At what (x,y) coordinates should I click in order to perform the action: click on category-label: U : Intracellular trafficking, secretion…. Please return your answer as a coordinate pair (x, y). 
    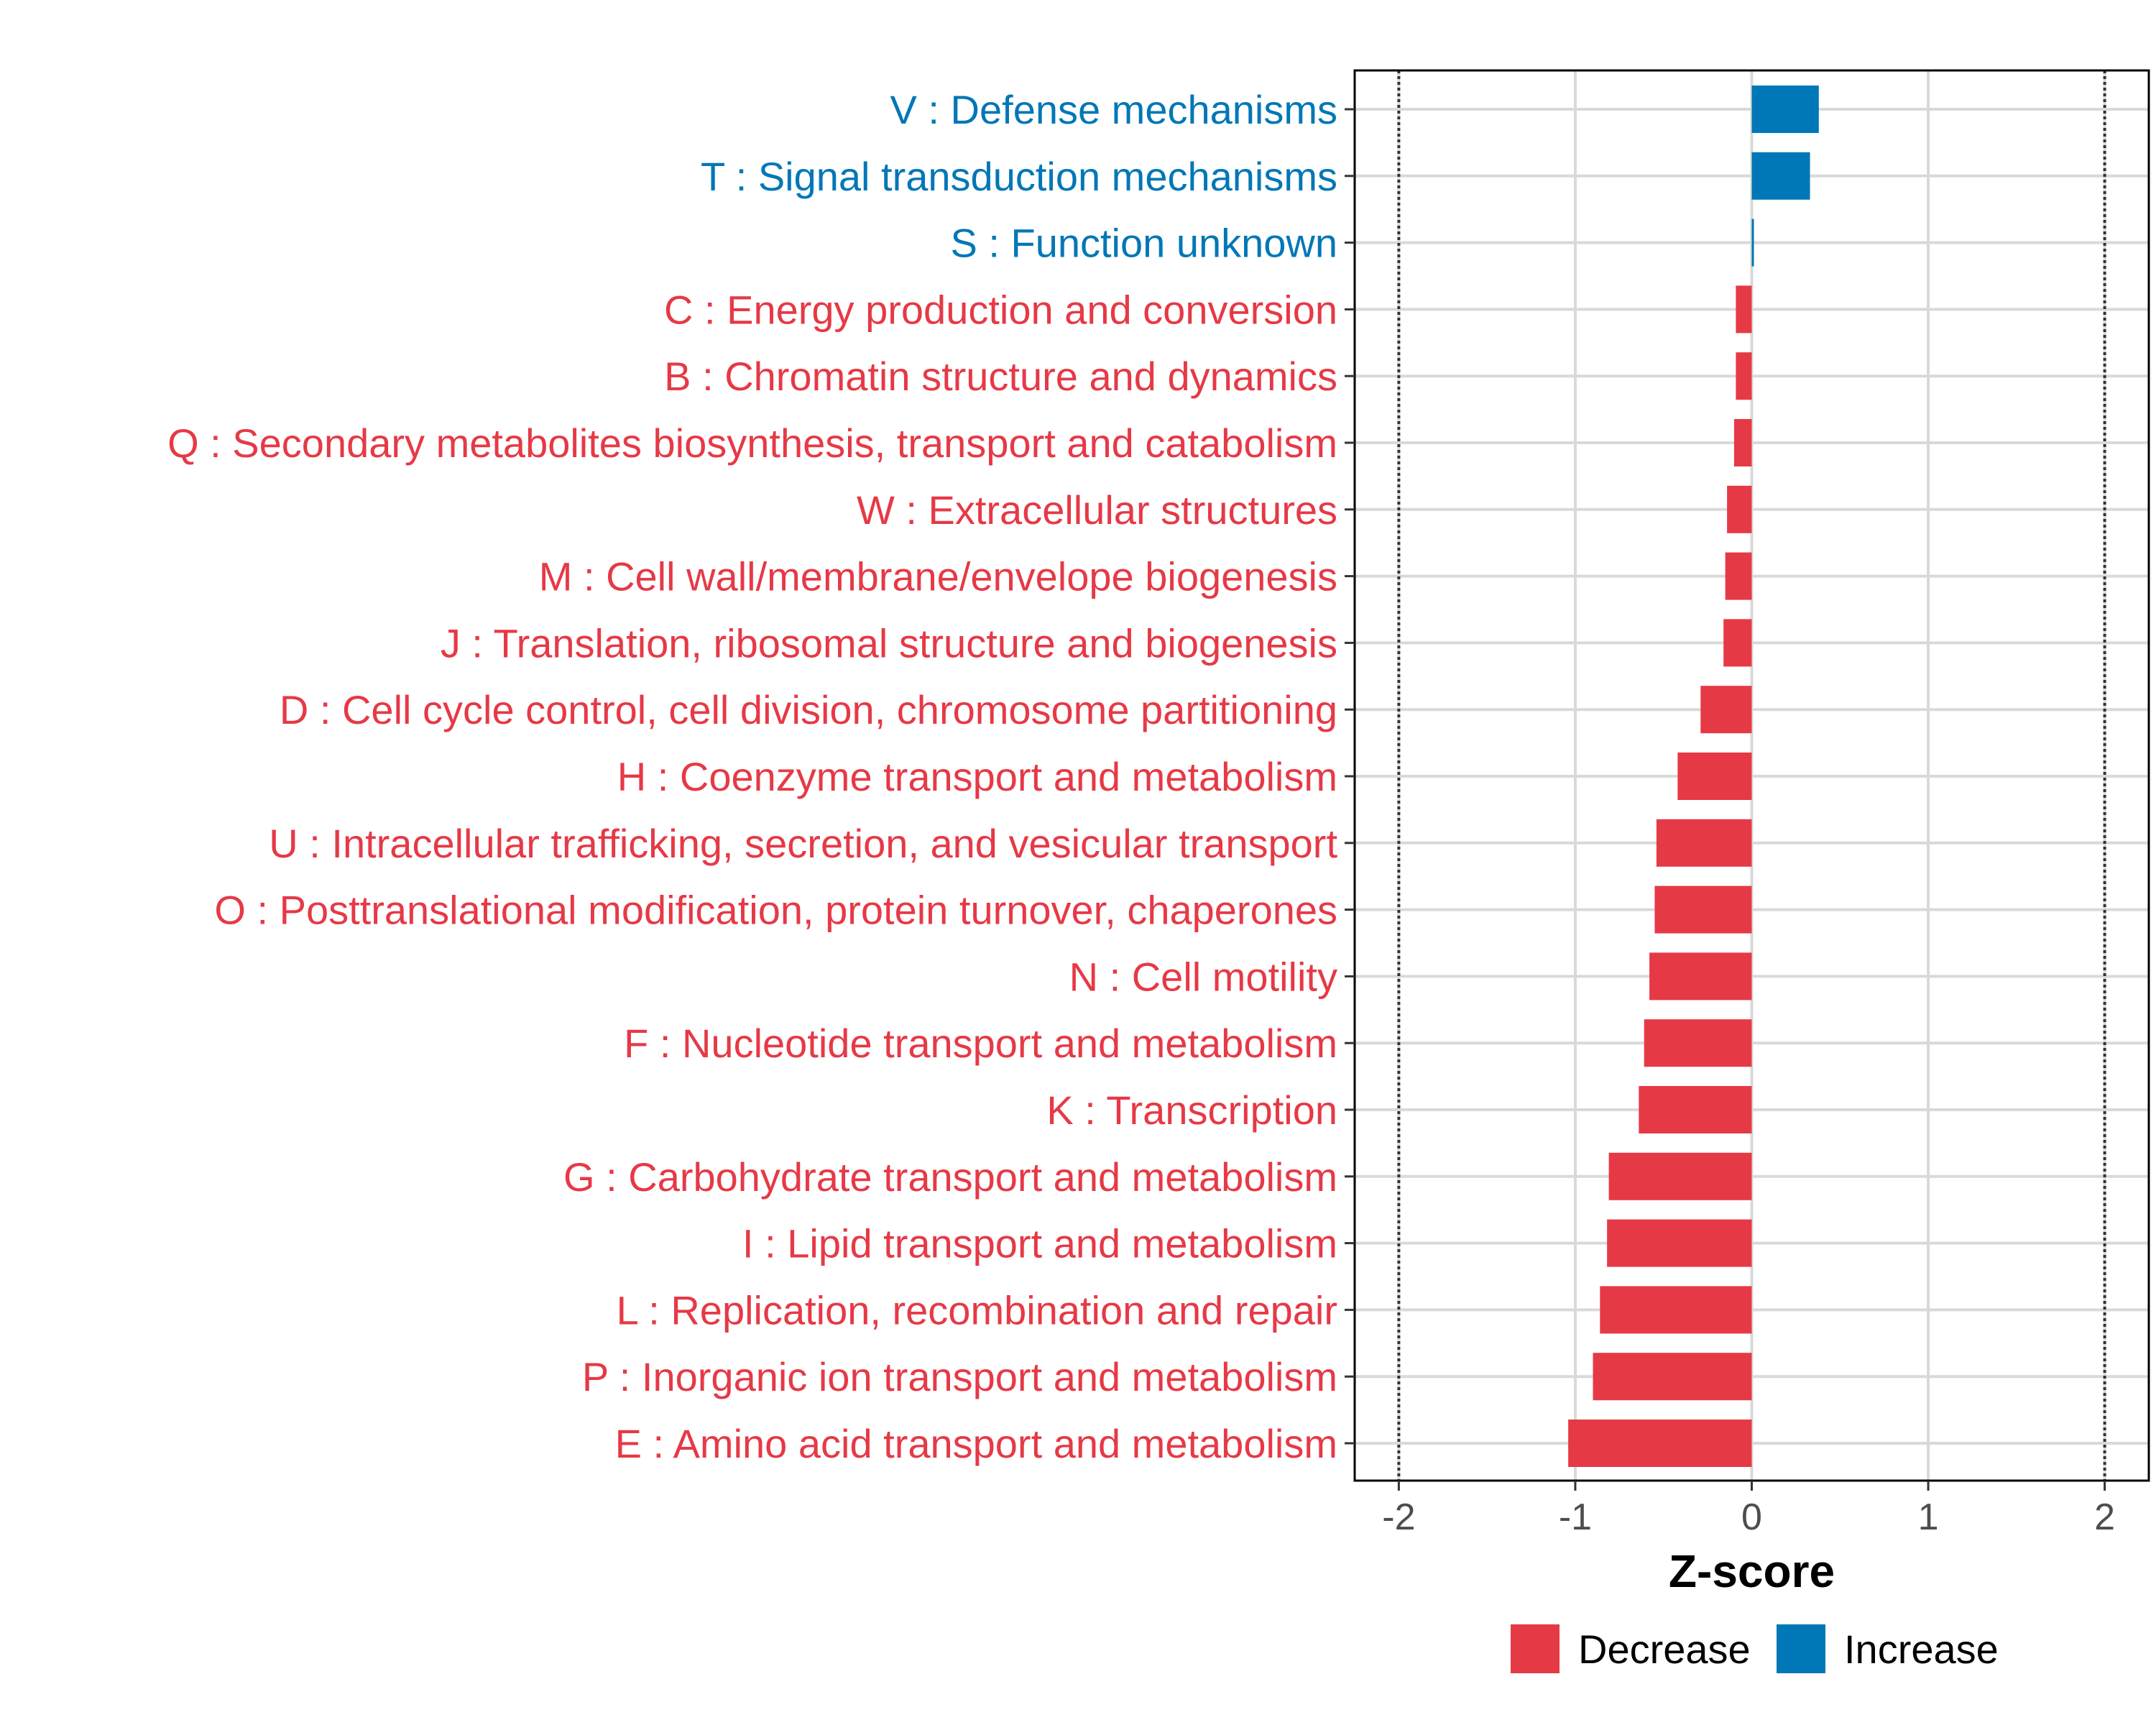
    Looking at the image, I should click on (803, 843).